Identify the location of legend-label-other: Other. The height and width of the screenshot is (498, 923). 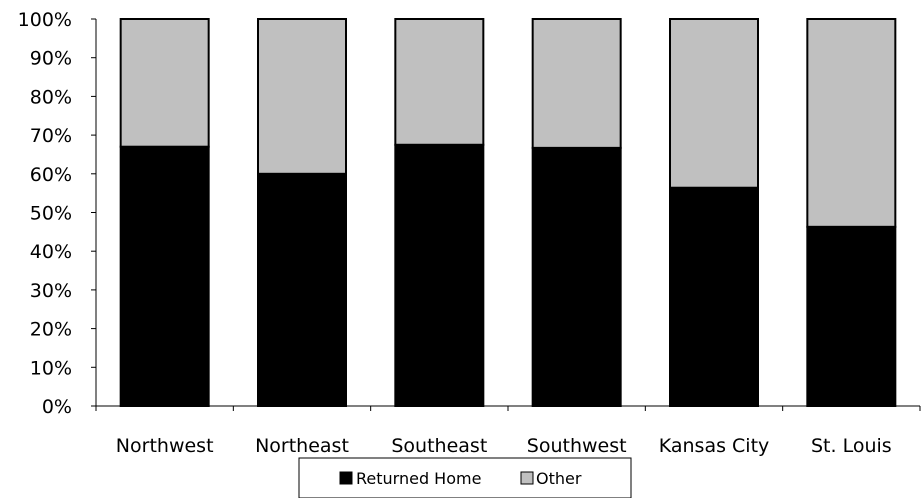
(559, 478).